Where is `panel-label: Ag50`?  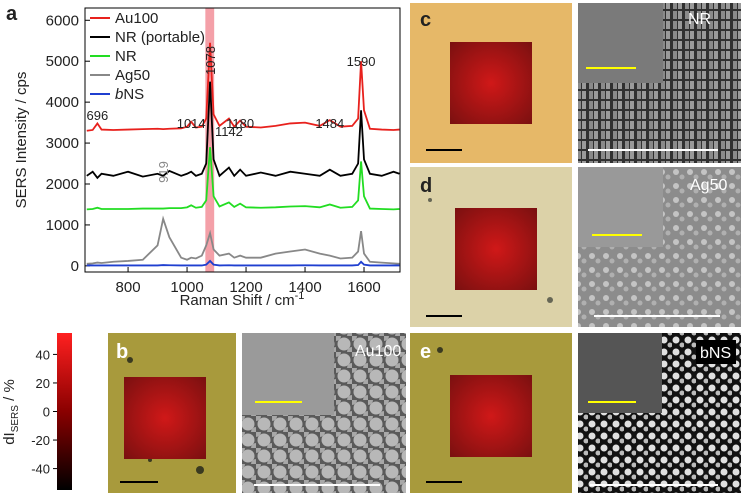 panel-label: Ag50 is located at coordinates (708, 185).